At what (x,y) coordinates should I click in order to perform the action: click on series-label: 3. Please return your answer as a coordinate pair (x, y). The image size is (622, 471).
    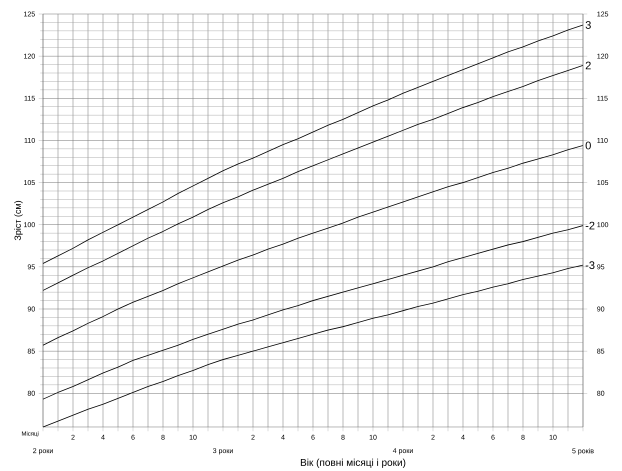
    Looking at the image, I should click on (588, 24).